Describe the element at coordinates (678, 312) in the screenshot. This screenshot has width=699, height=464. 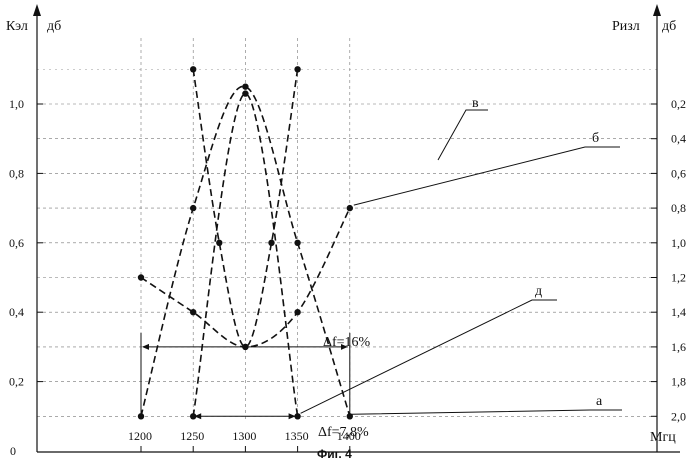
I see `right-axis-tick-label: 1,4` at that location.